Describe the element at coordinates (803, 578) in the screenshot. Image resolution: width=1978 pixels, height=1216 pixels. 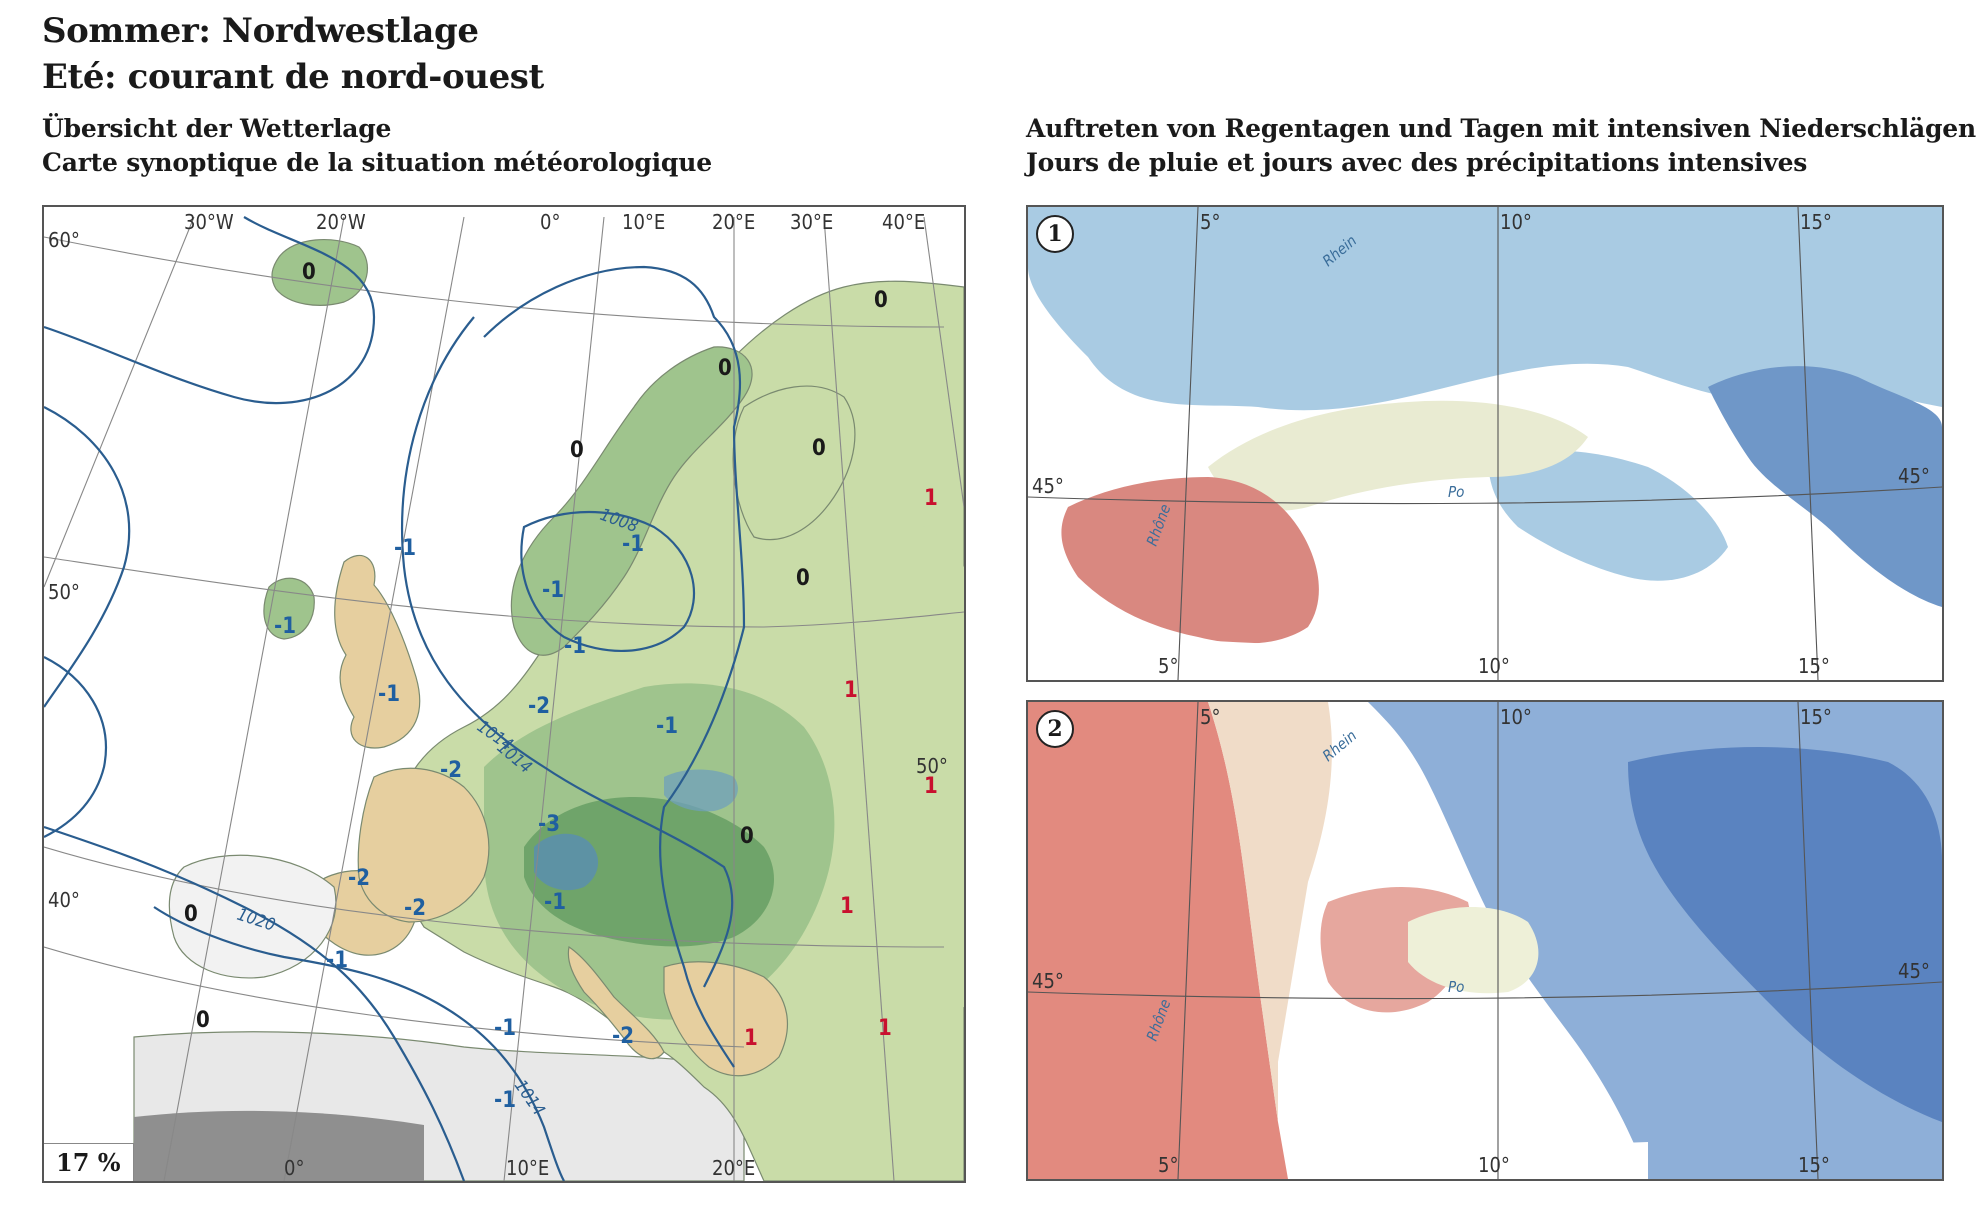
I see `anomaly-baltic: 0` at that location.